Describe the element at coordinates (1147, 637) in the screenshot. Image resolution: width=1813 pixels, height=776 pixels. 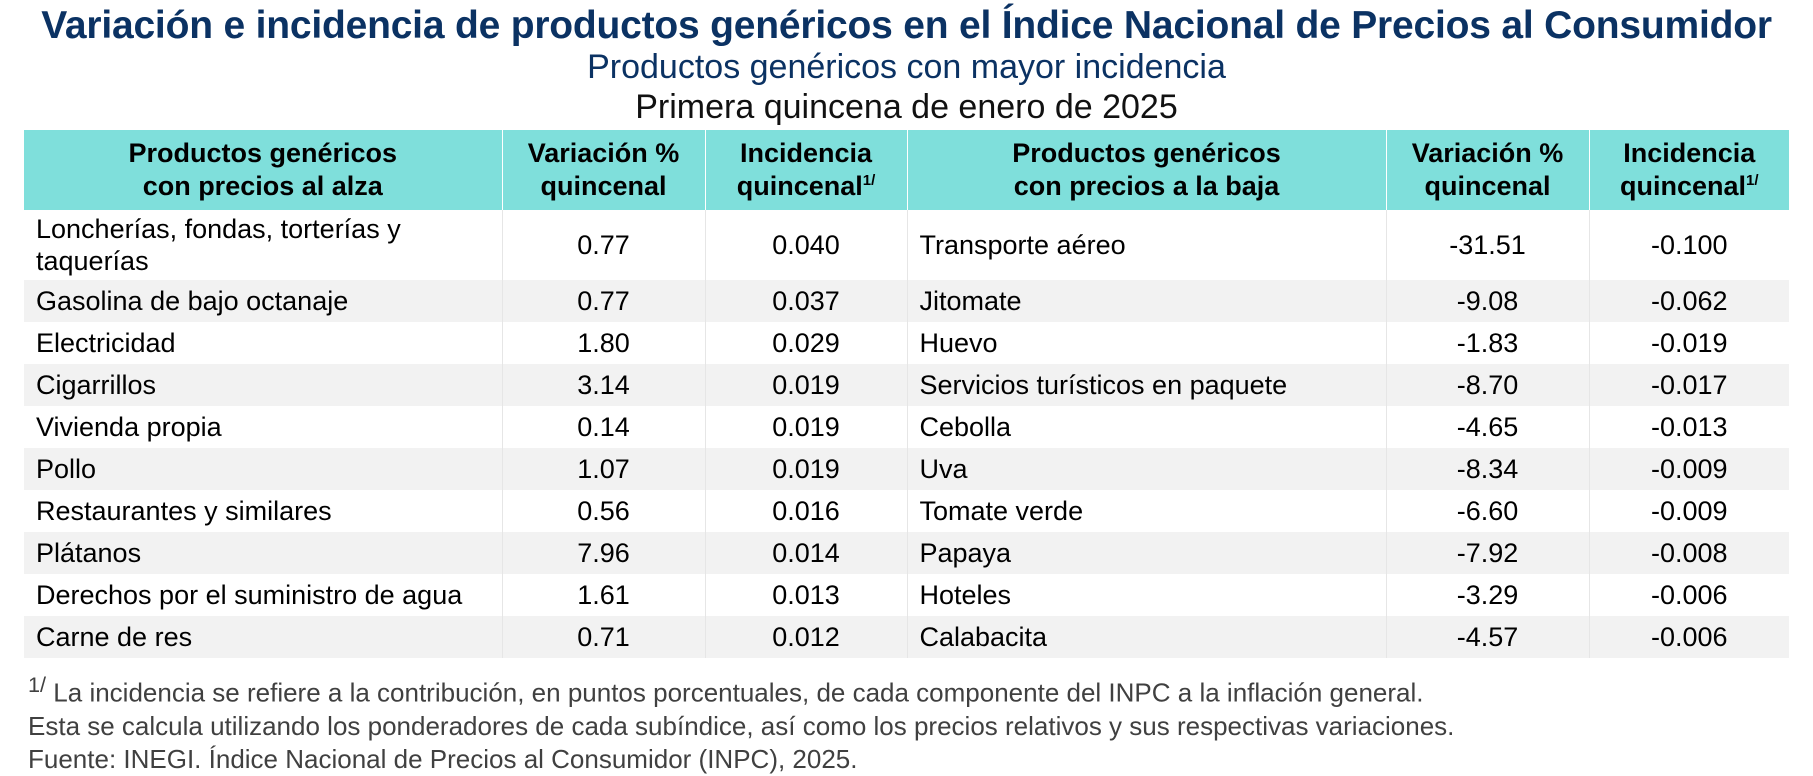
I see `product-down-cell: Calabacita` at that location.